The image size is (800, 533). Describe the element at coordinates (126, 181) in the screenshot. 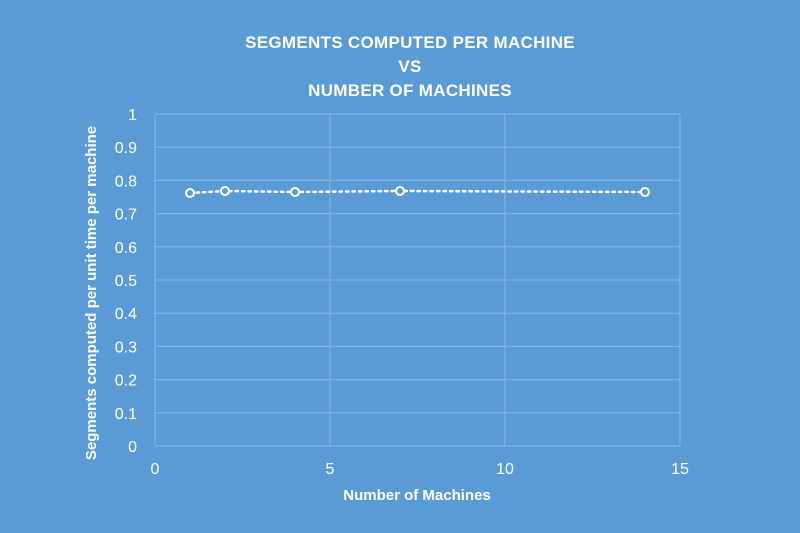

I see `y-tick-label: 0.8` at that location.